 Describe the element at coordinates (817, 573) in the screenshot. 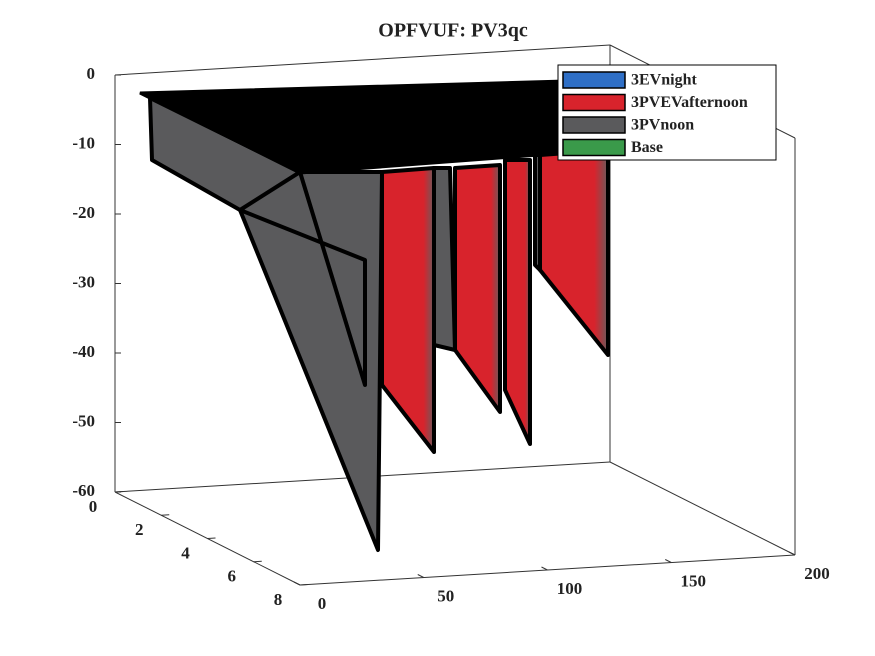

I see `x-tick-label: 200` at that location.